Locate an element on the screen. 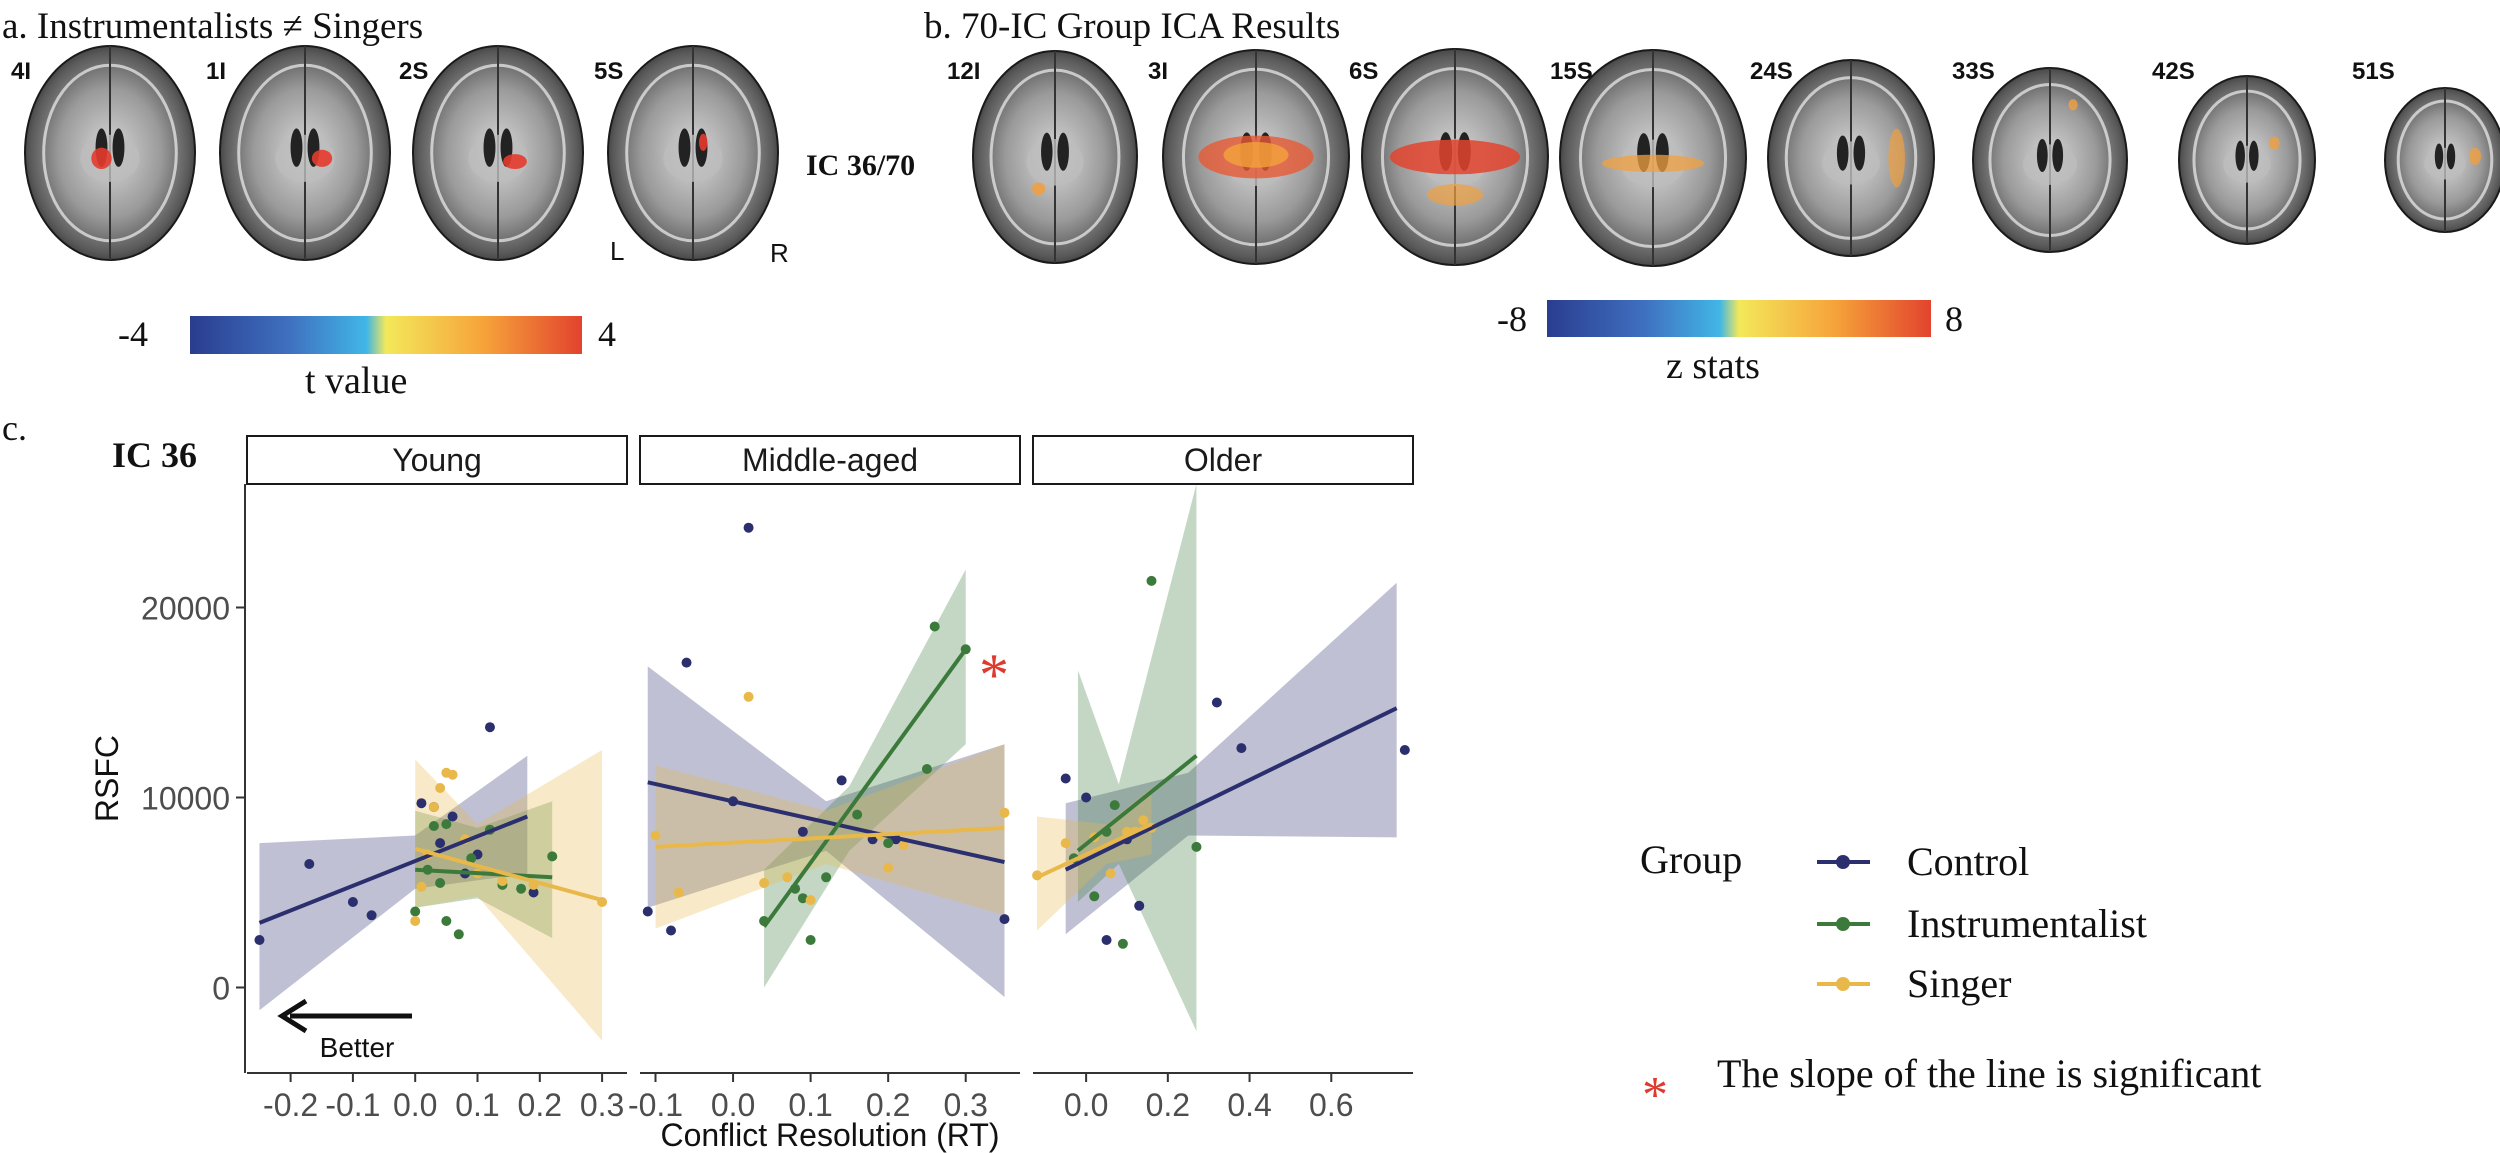 The width and height of the screenshot is (2500, 1153). x-tick-label: 0.6 is located at coordinates (1331, 1105).